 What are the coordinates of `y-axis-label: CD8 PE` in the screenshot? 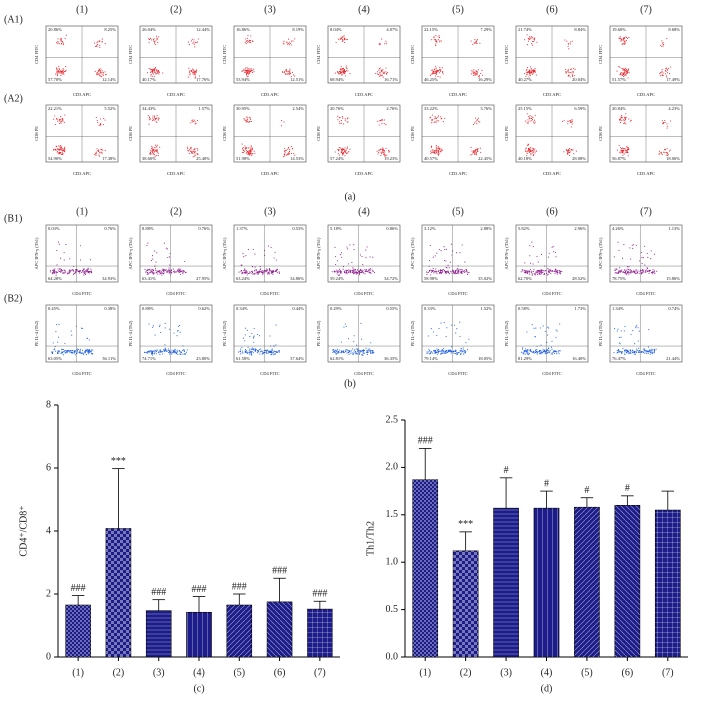 It's located at (412, 133).